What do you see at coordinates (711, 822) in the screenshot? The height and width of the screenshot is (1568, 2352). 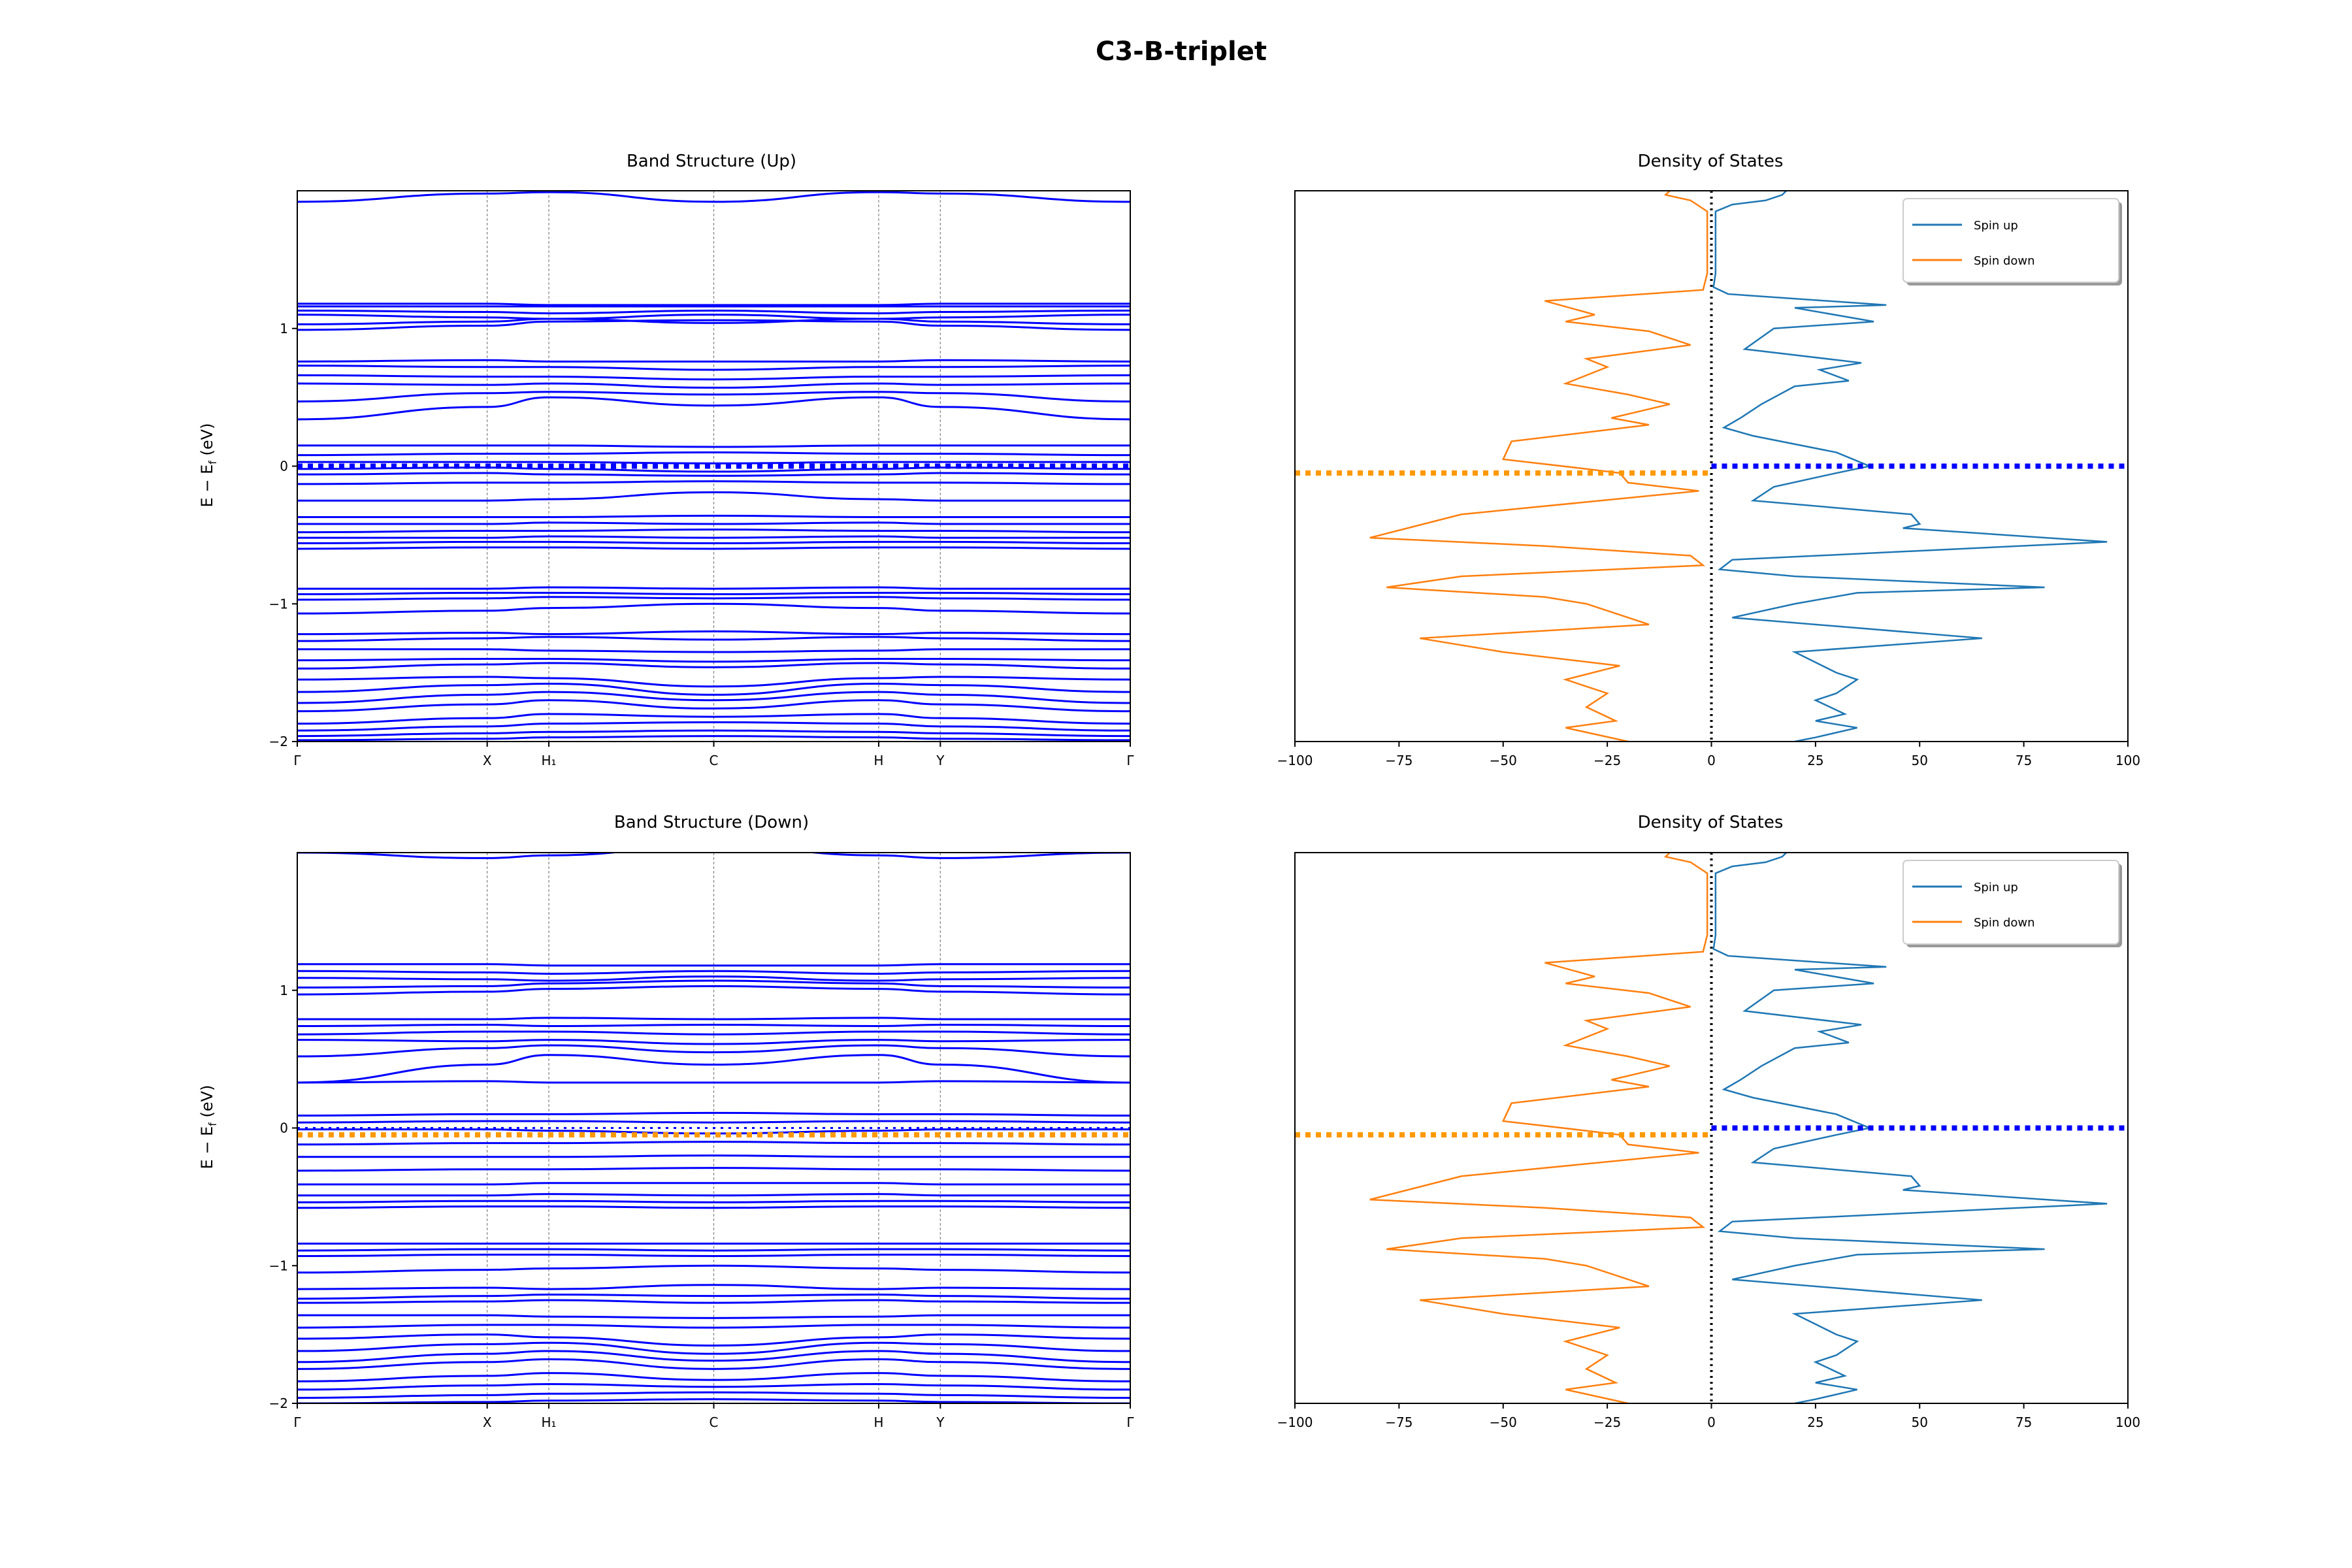 I see `band-down-title: Band Structure (Down)` at bounding box center [711, 822].